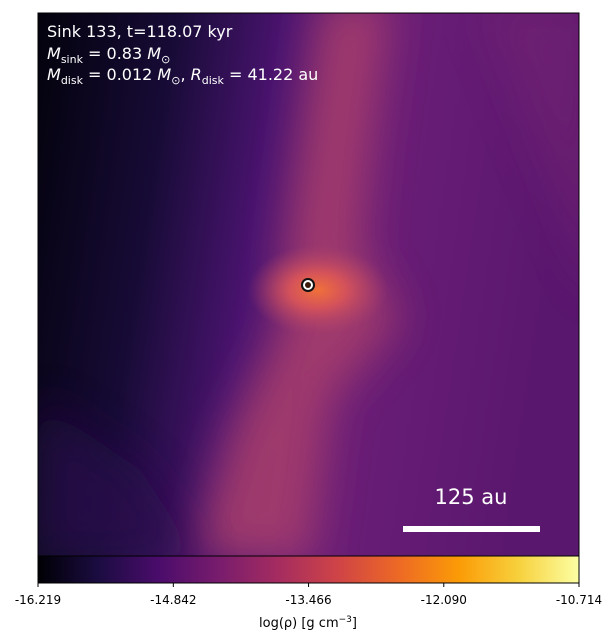 This screenshot has width=615, height=644. Describe the element at coordinates (308, 569) in the screenshot. I see `colorbar` at that location.